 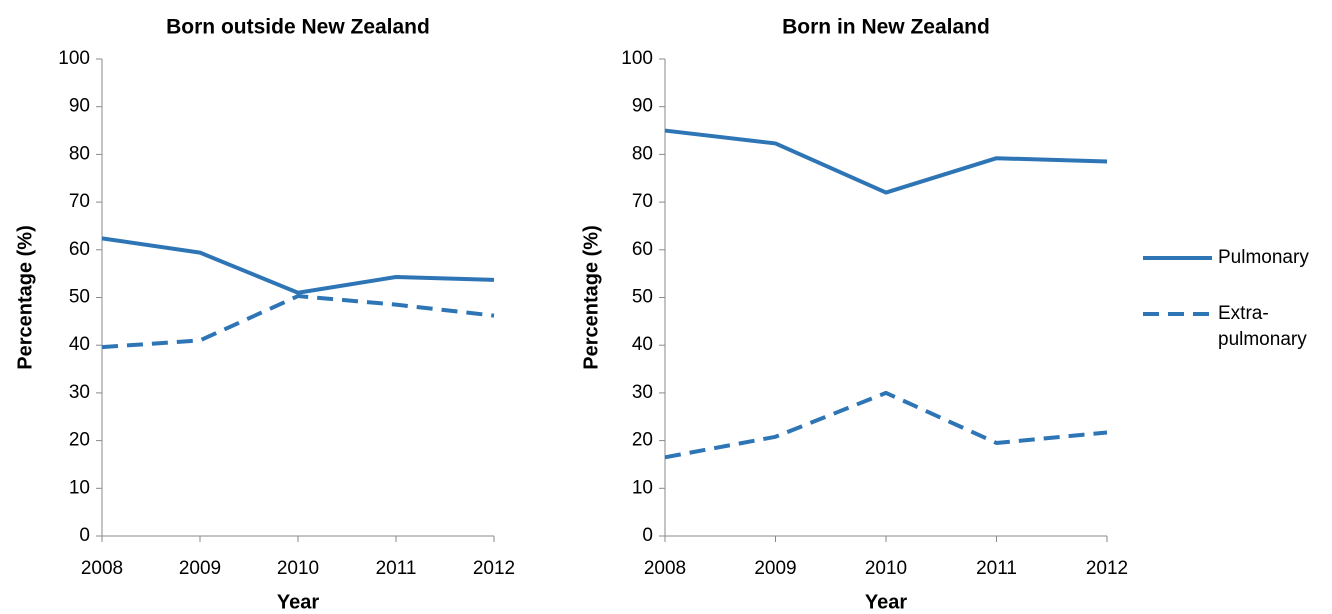 What do you see at coordinates (886, 27) in the screenshot?
I see `chart-title: Born in New Zealand` at bounding box center [886, 27].